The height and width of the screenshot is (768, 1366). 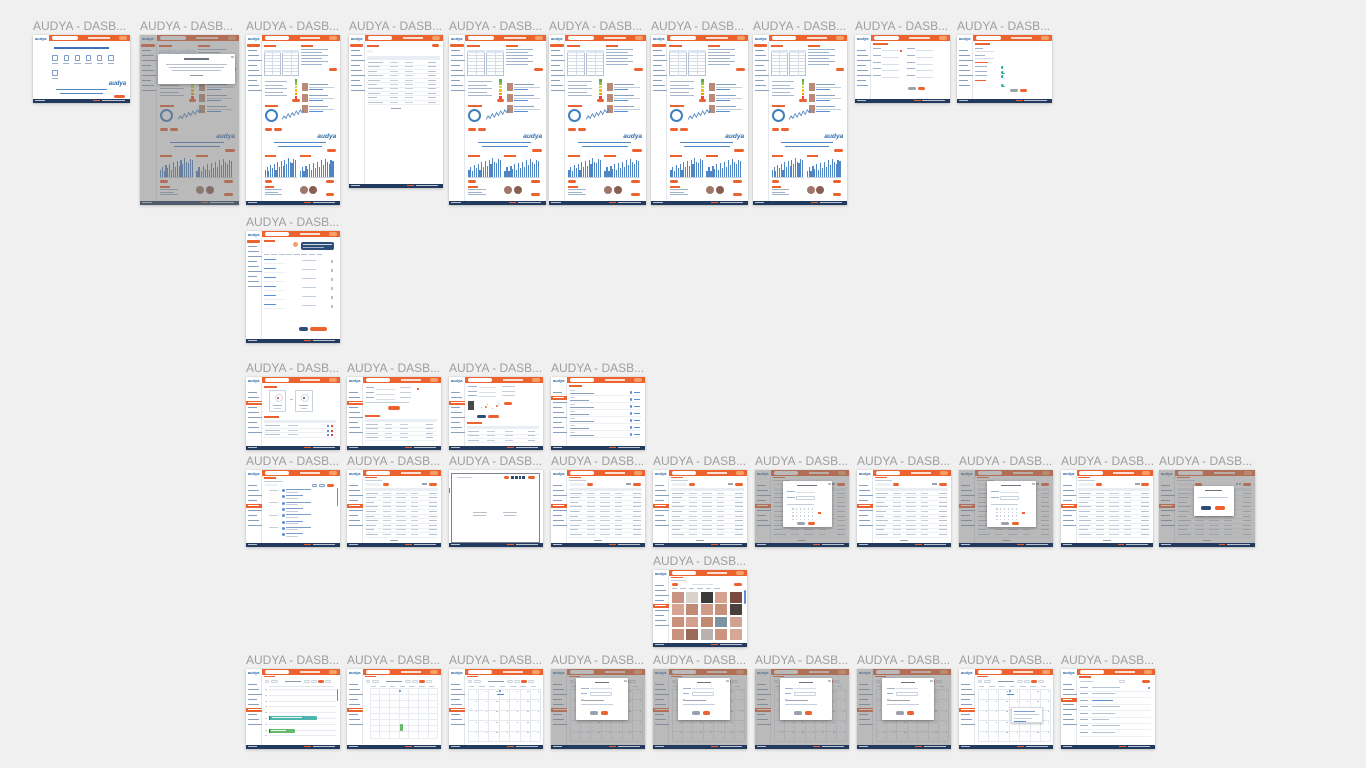 I want to click on nav-button, so click(x=375, y=681).